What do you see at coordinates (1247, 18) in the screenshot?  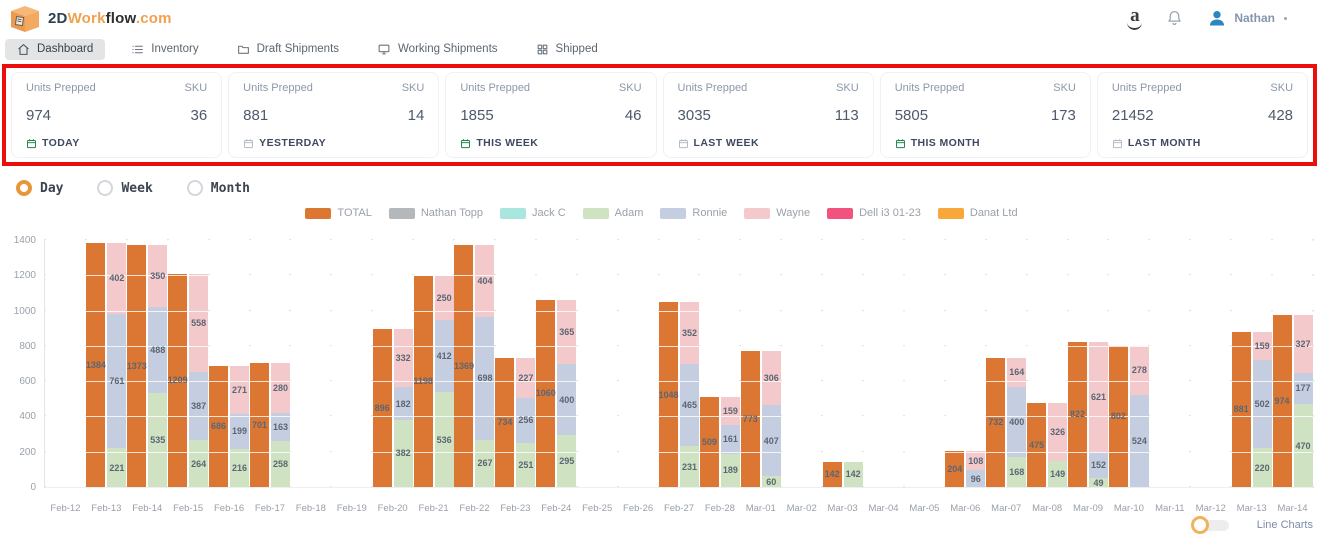 I see `user-menu: Nathan` at bounding box center [1247, 18].